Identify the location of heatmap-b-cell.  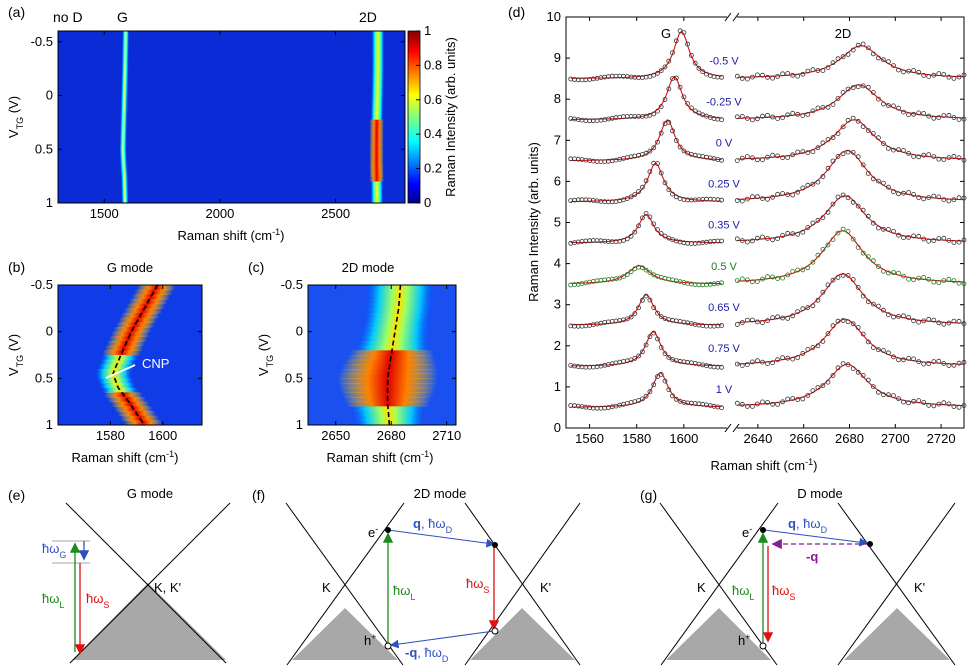
(135, 325).